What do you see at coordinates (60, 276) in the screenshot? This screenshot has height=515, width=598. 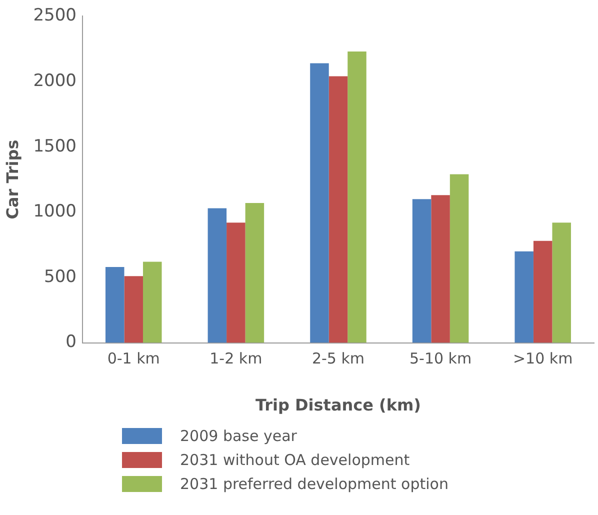 I see `y-tick-label: 500` at bounding box center [60, 276].